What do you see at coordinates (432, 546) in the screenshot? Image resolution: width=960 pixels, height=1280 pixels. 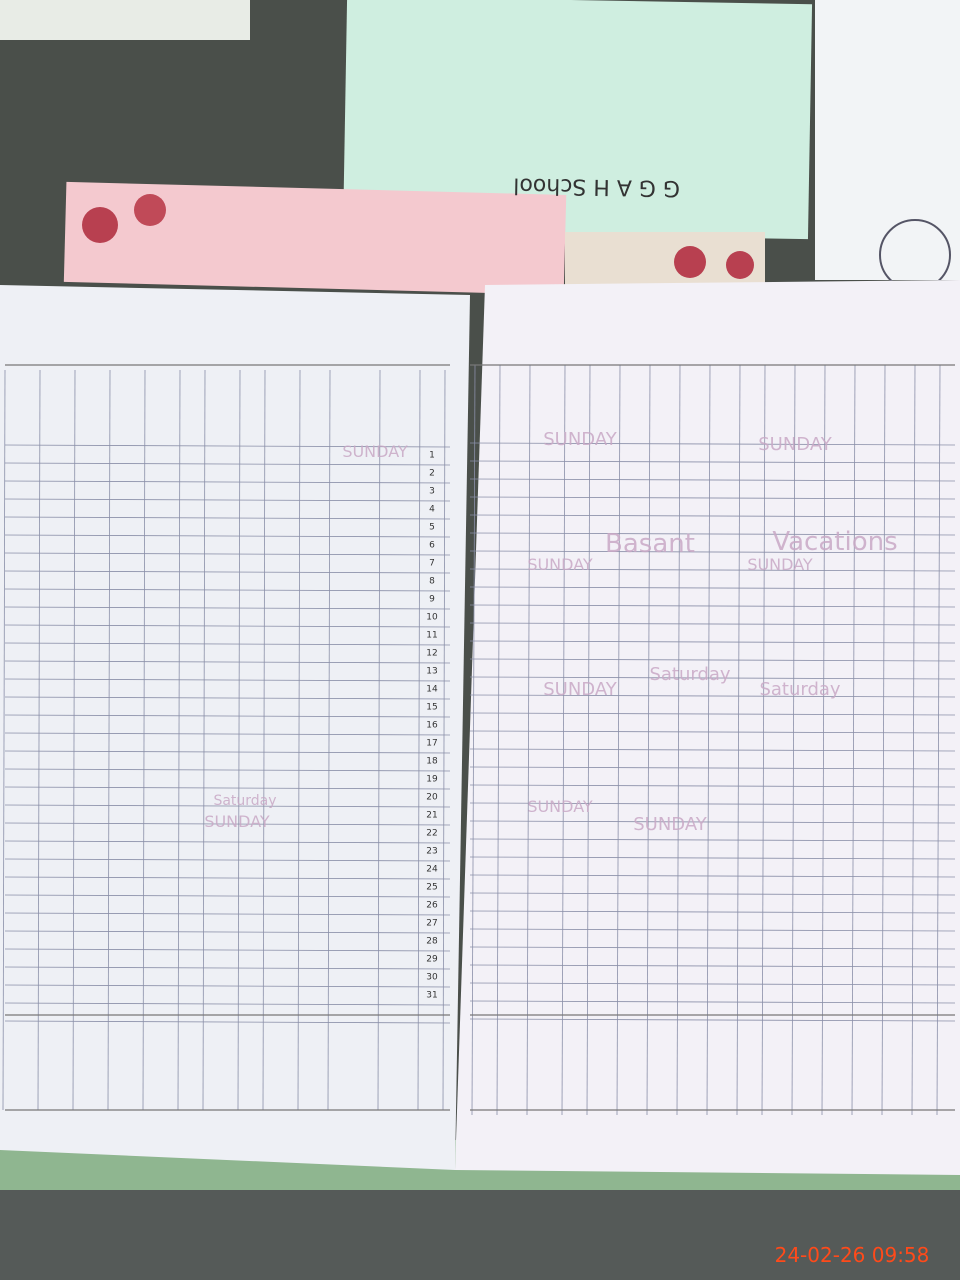 I see `row-number: 6` at bounding box center [432, 546].